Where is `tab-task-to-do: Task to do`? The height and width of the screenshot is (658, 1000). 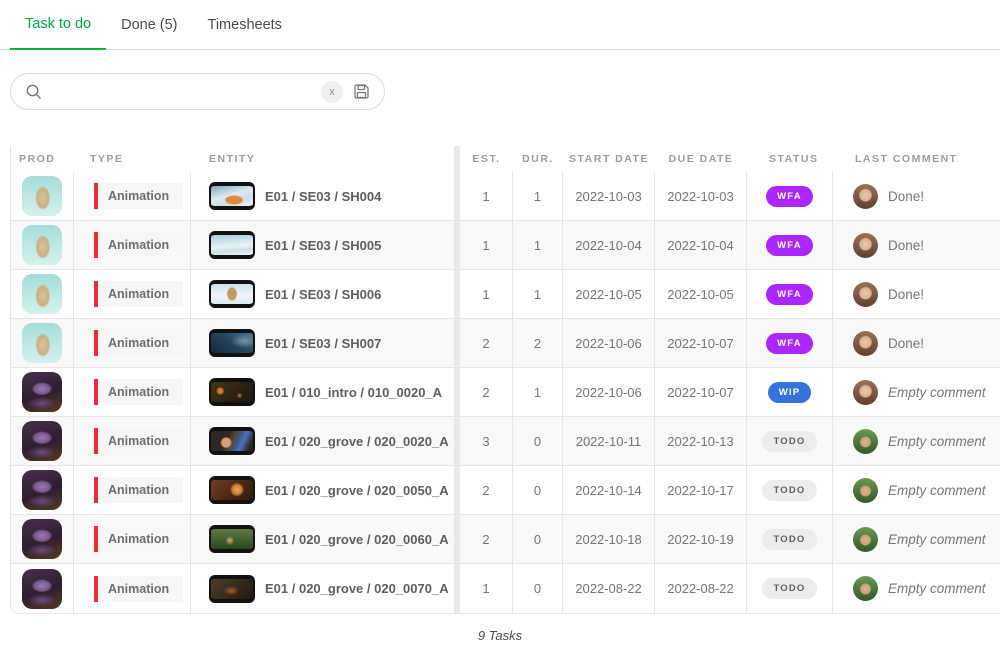 tab-task-to-do: Task to do is located at coordinates (58, 25).